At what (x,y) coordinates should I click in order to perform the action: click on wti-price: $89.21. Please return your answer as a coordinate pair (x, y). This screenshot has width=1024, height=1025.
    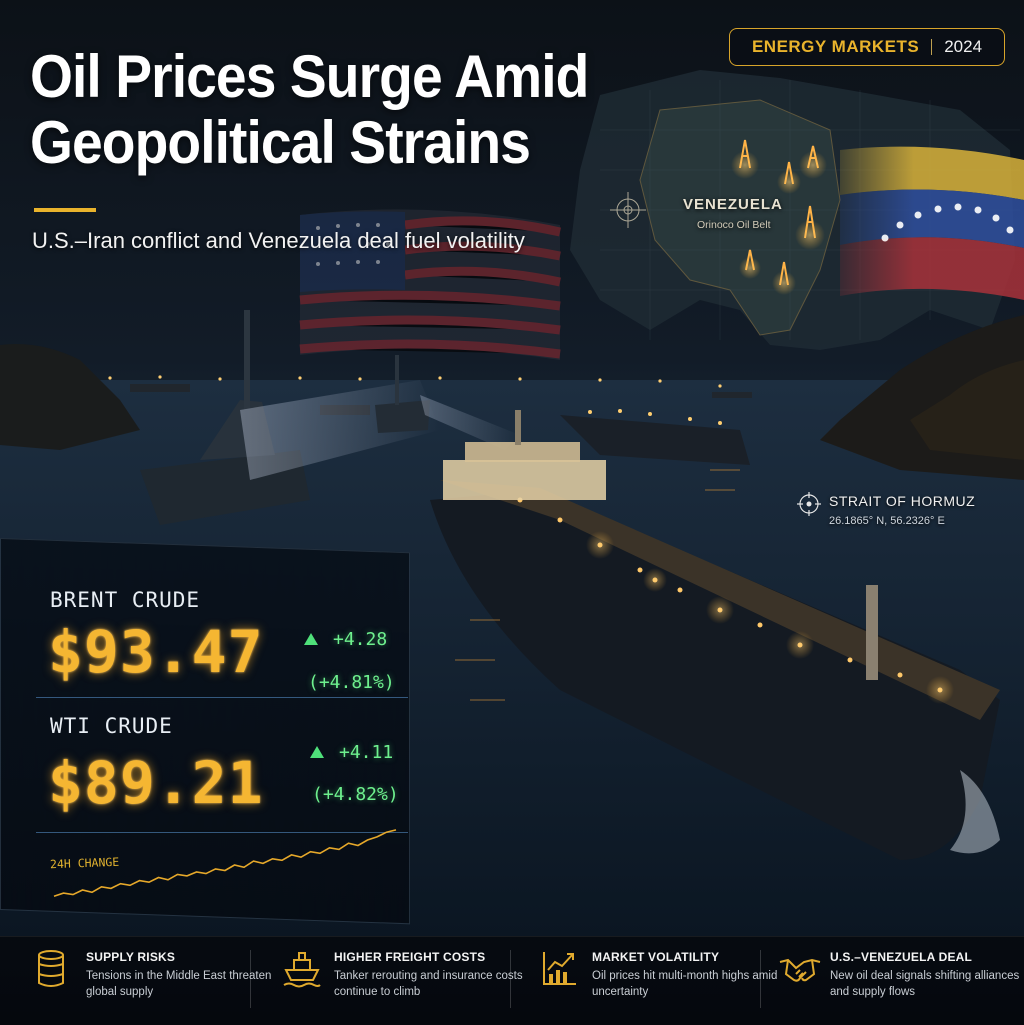
    Looking at the image, I should click on (156, 783).